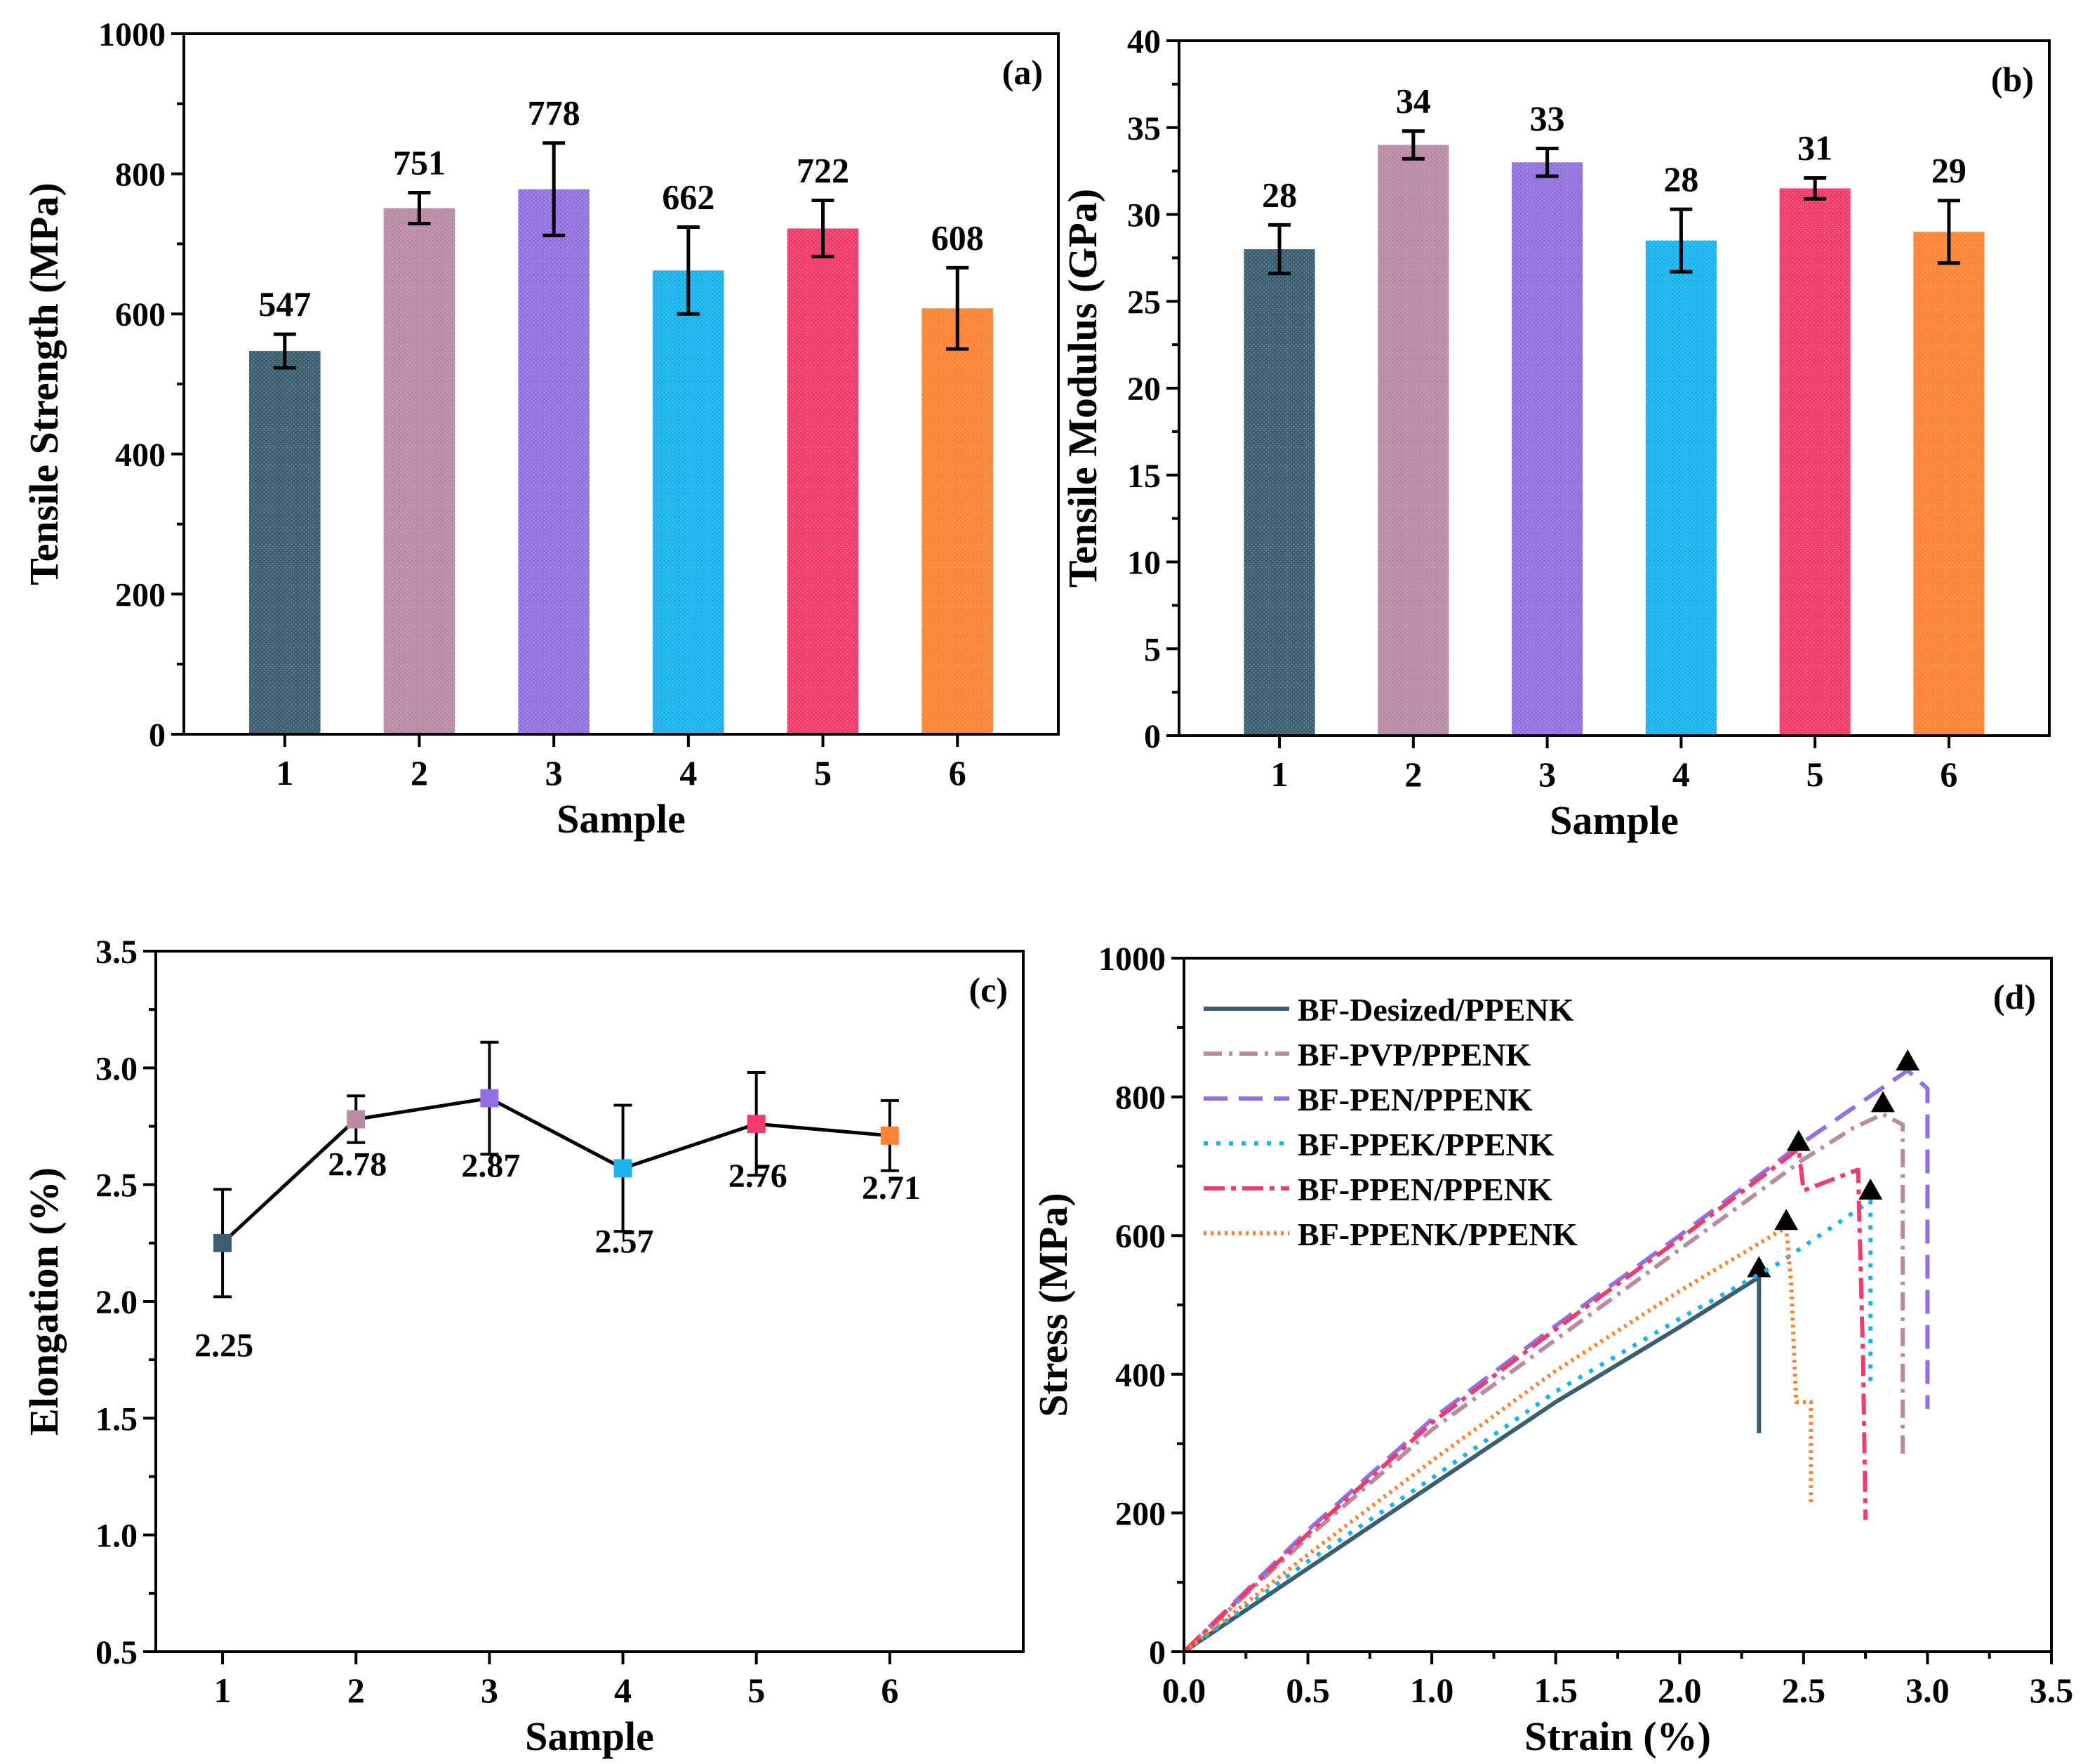  Describe the element at coordinates (1132, 959) in the screenshot. I see `y-tick-label-d: 1000` at that location.